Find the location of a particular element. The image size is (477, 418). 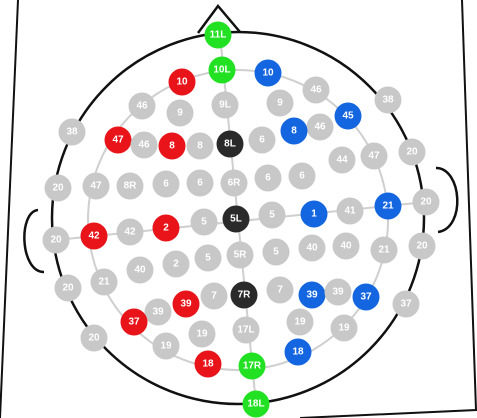

page-edge is located at coordinates (9, 209).